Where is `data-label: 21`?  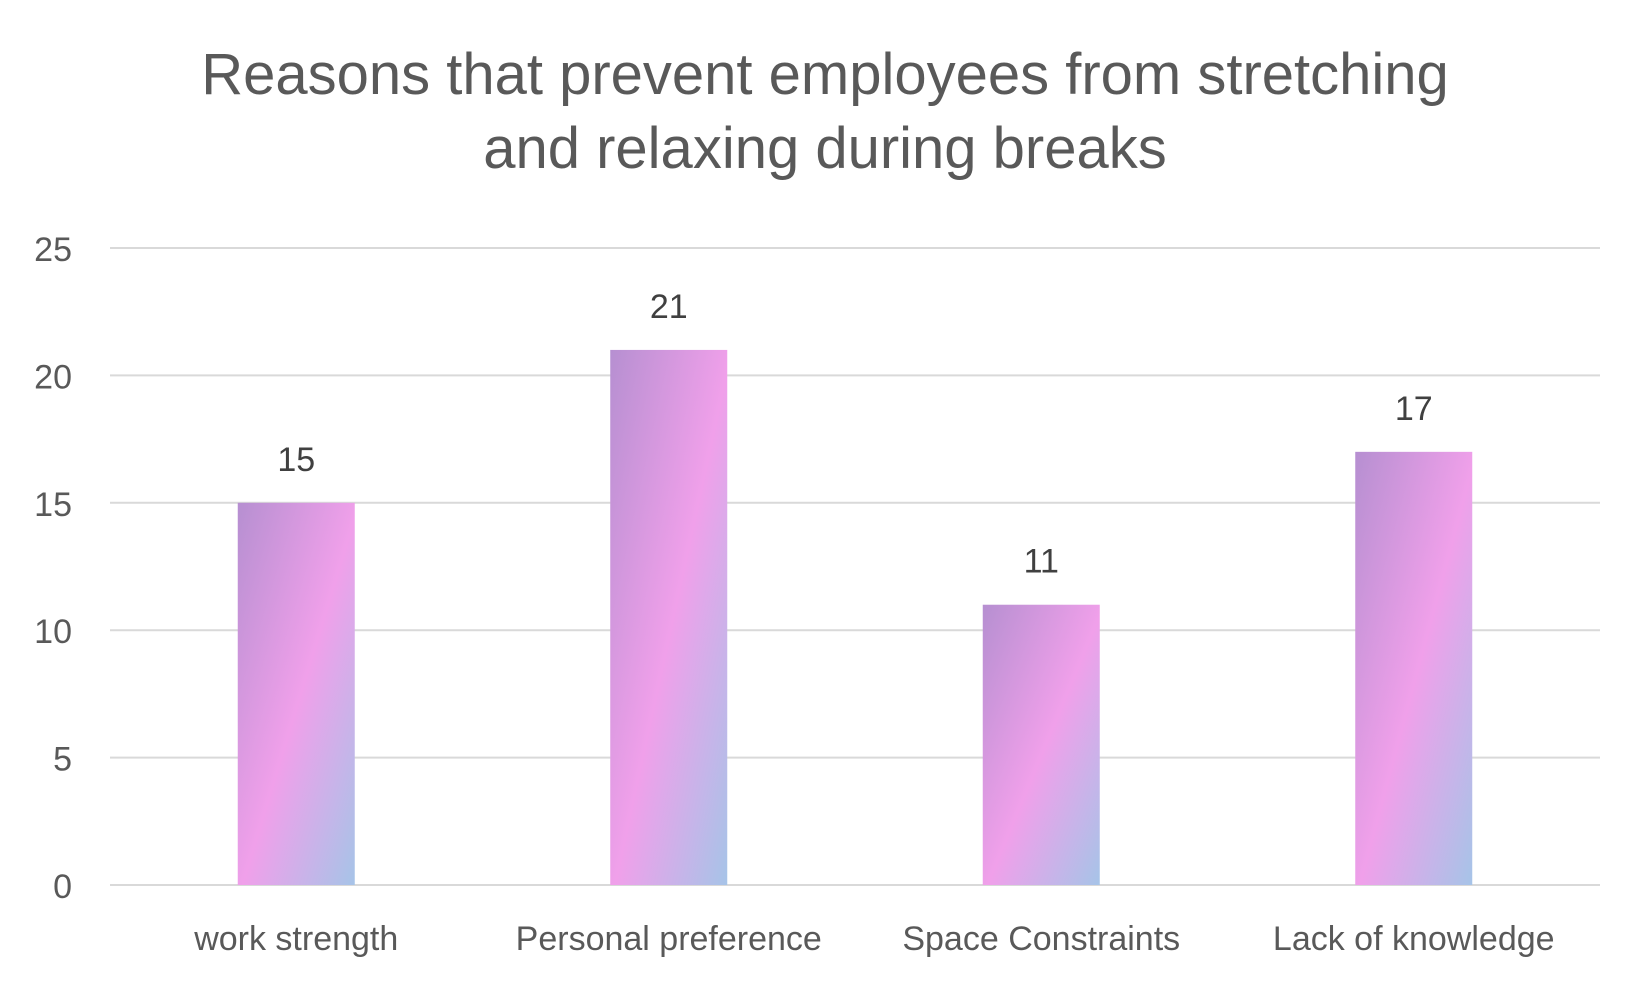 data-label: 21 is located at coordinates (669, 307).